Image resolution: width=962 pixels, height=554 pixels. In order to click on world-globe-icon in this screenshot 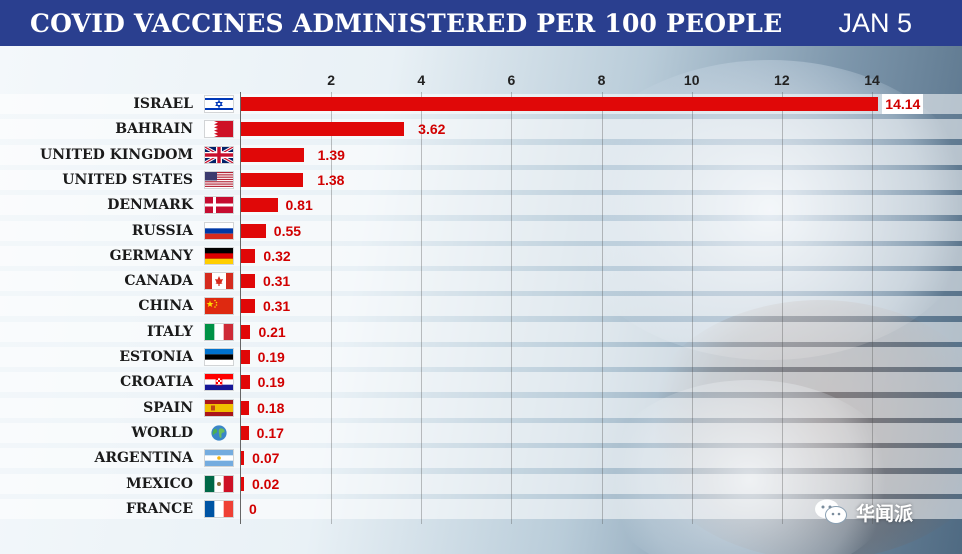, I will do `click(219, 433)`.